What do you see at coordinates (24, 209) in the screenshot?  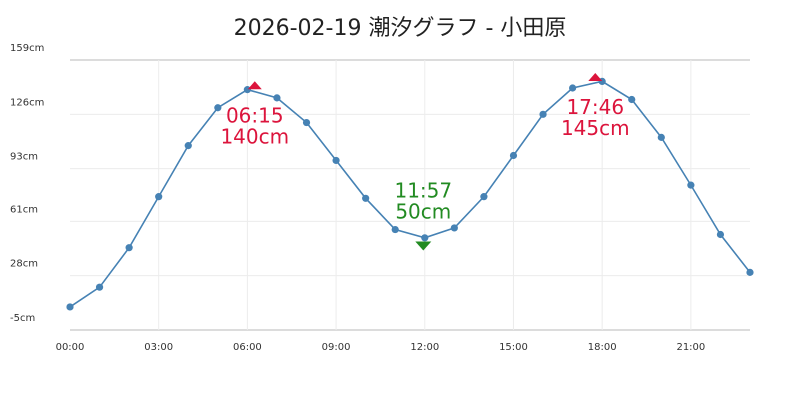 I see `y-tick-label: 61cm` at bounding box center [24, 209].